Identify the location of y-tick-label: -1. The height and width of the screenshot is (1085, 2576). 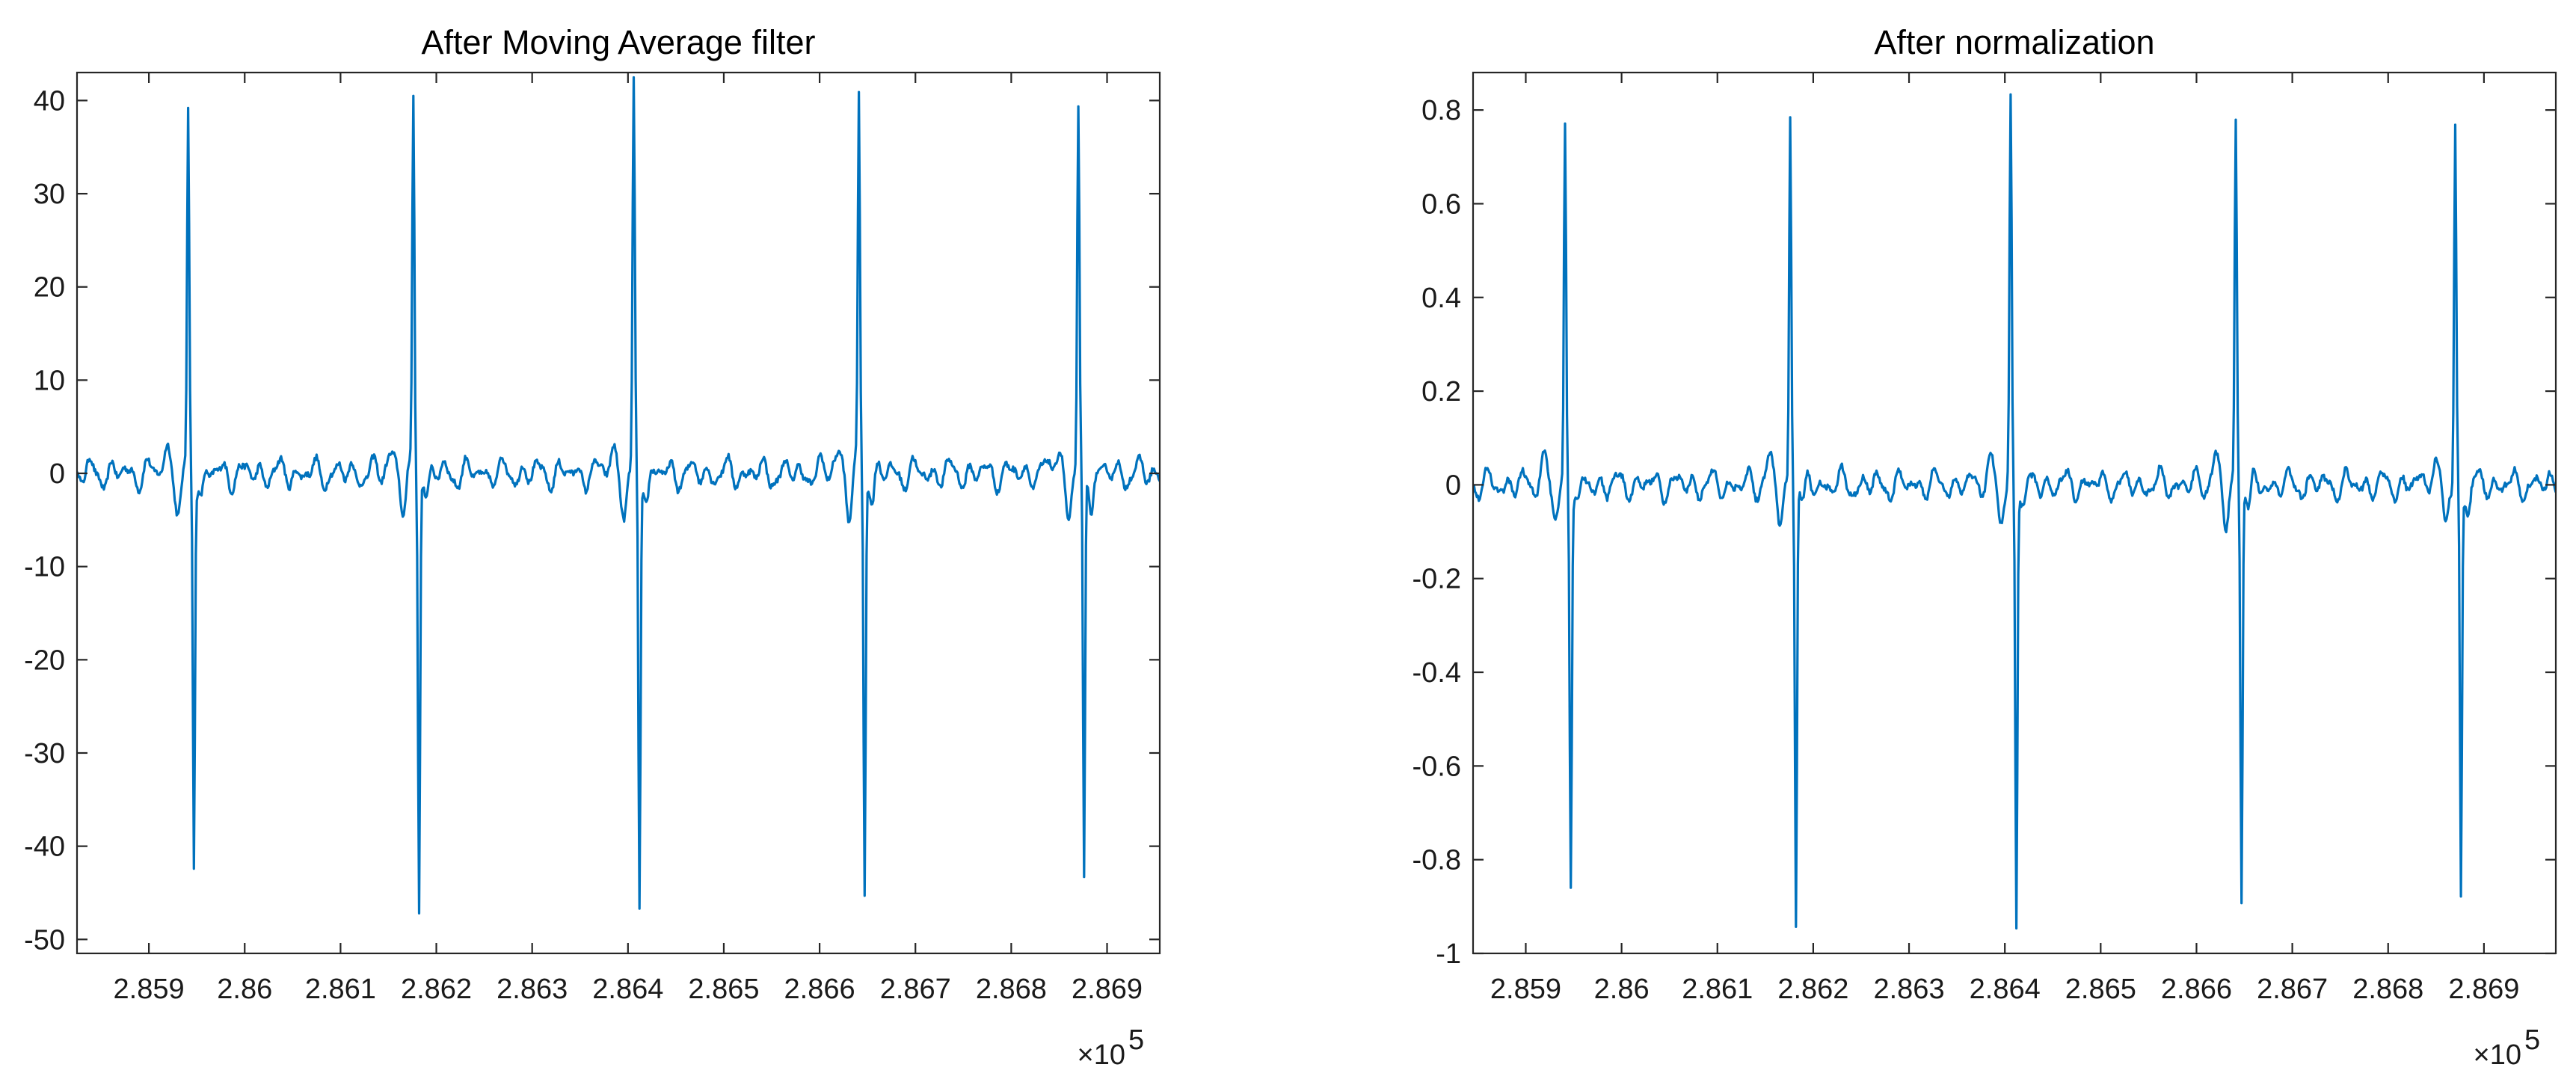
(1448, 954).